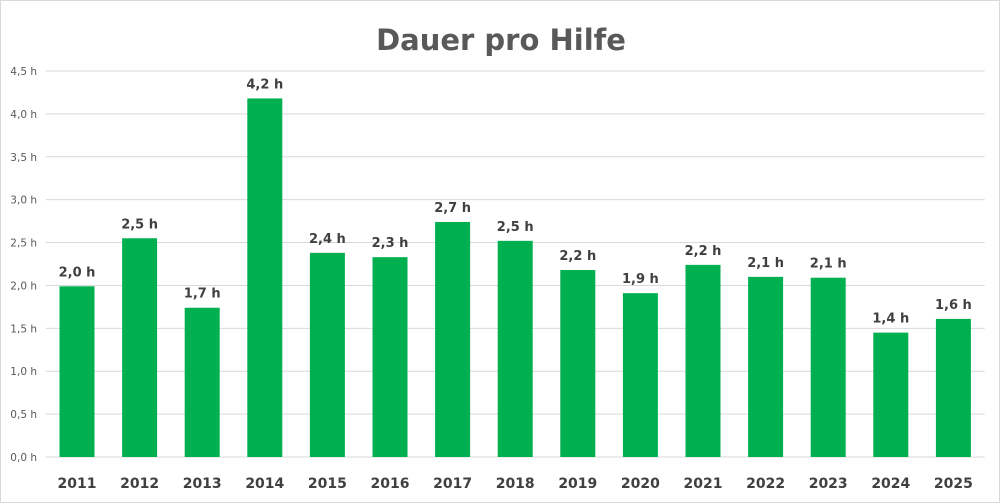 The width and height of the screenshot is (1000, 503). What do you see at coordinates (766, 366) in the screenshot?
I see `bar-2022` at bounding box center [766, 366].